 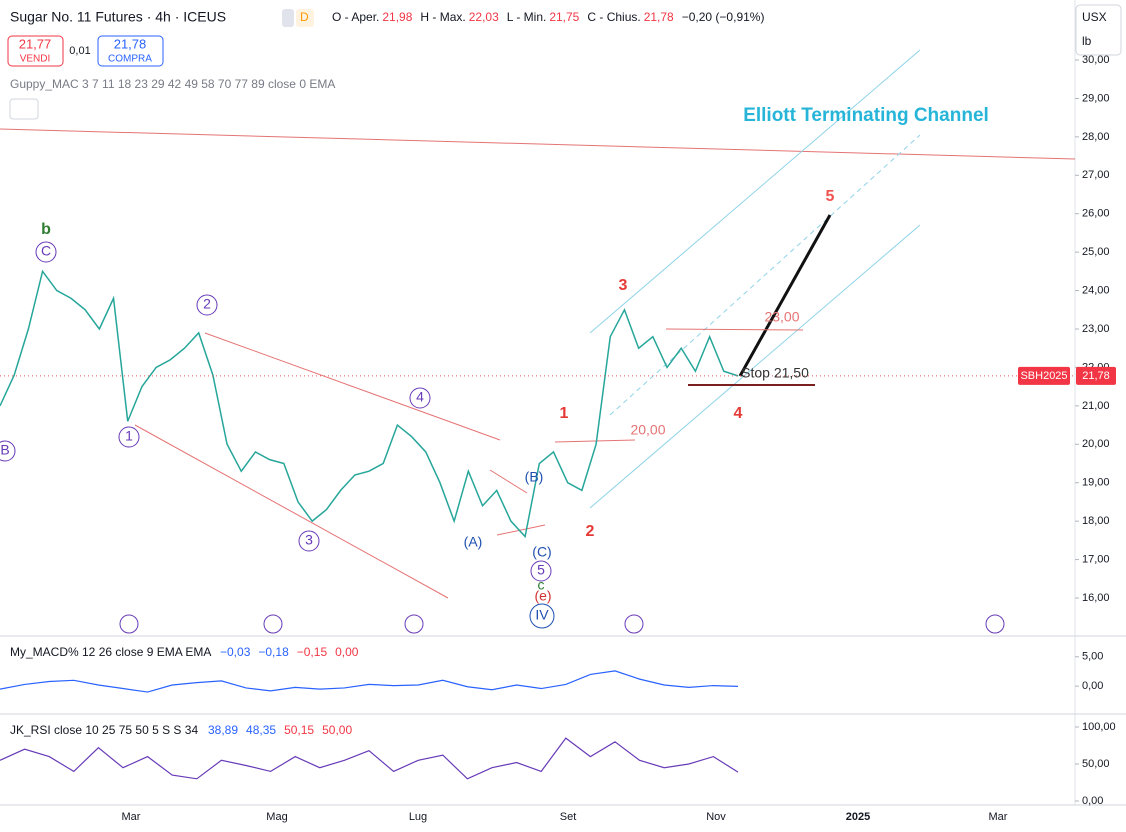 I want to click on wave-label: (A), so click(x=473, y=542).